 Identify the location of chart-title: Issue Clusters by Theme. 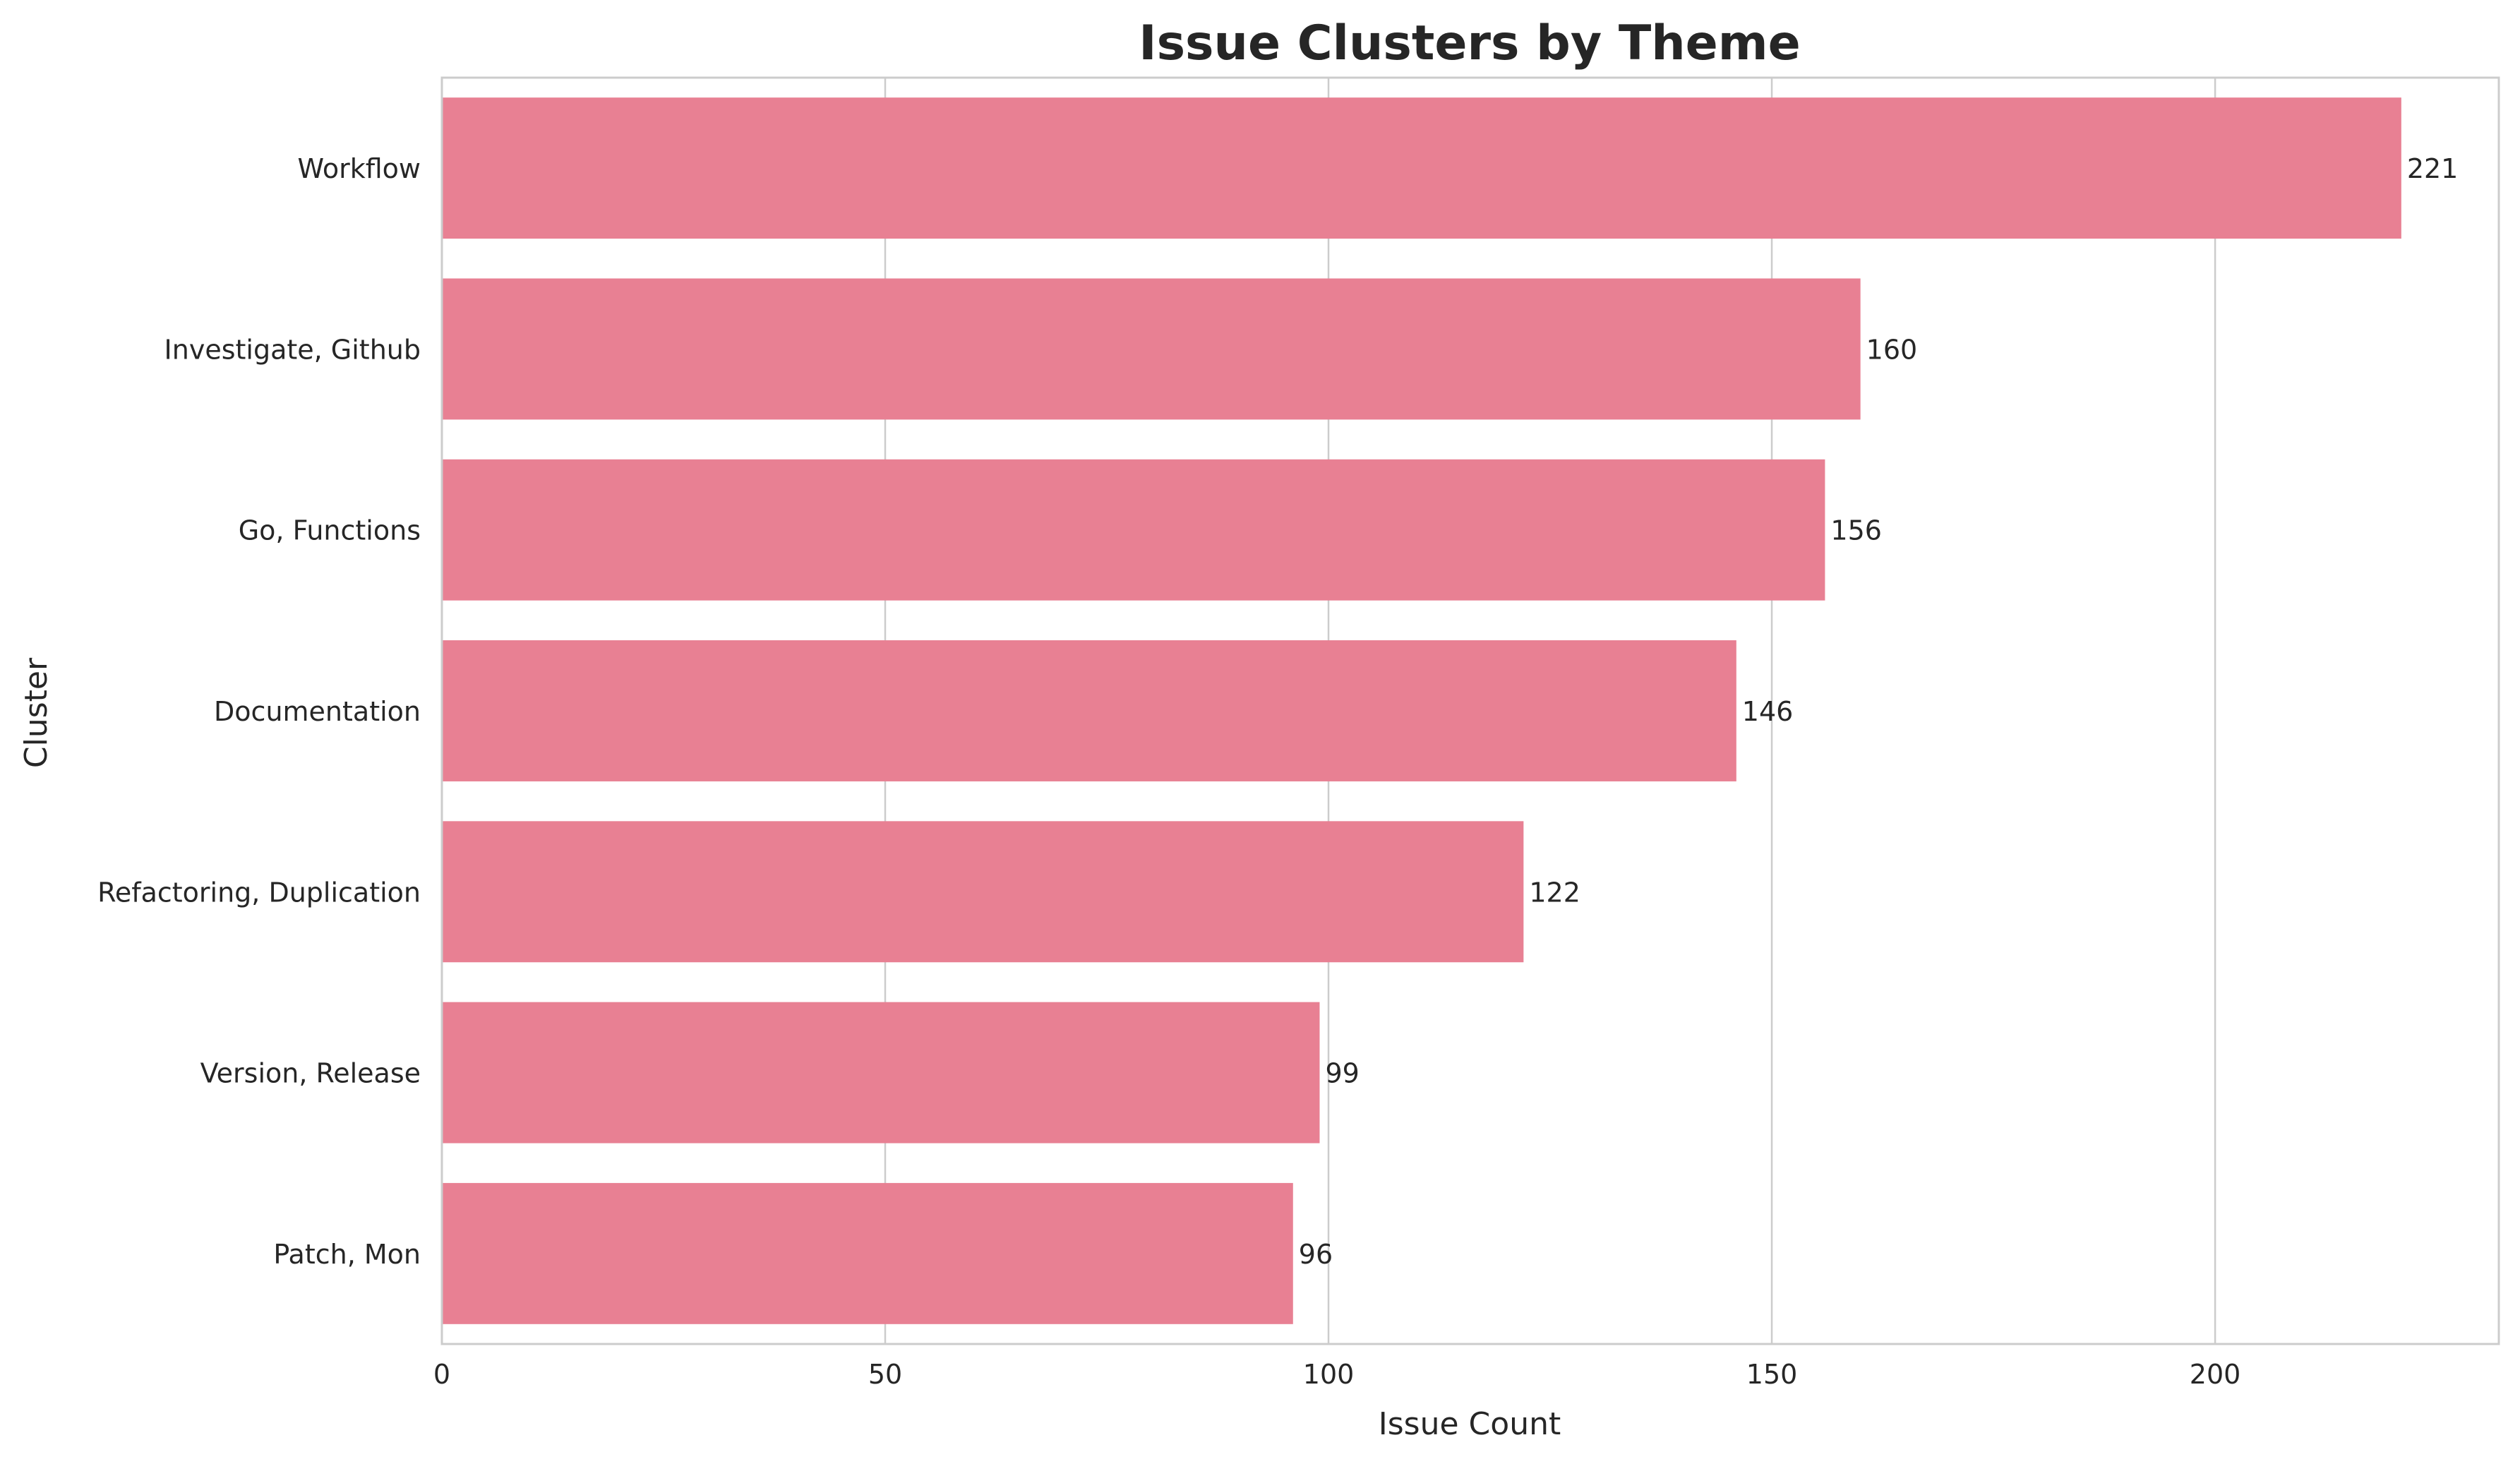
(1470, 43).